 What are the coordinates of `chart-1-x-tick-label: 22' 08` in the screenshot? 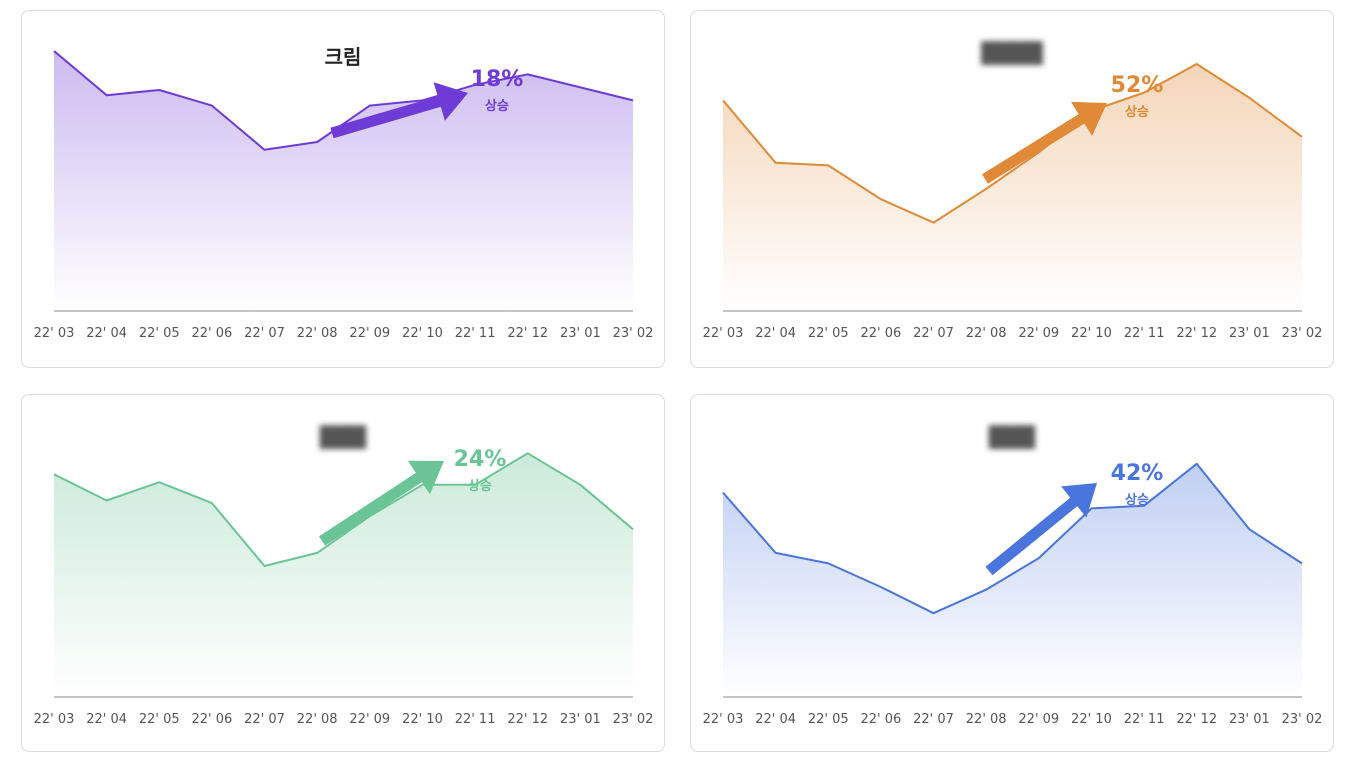 It's located at (317, 333).